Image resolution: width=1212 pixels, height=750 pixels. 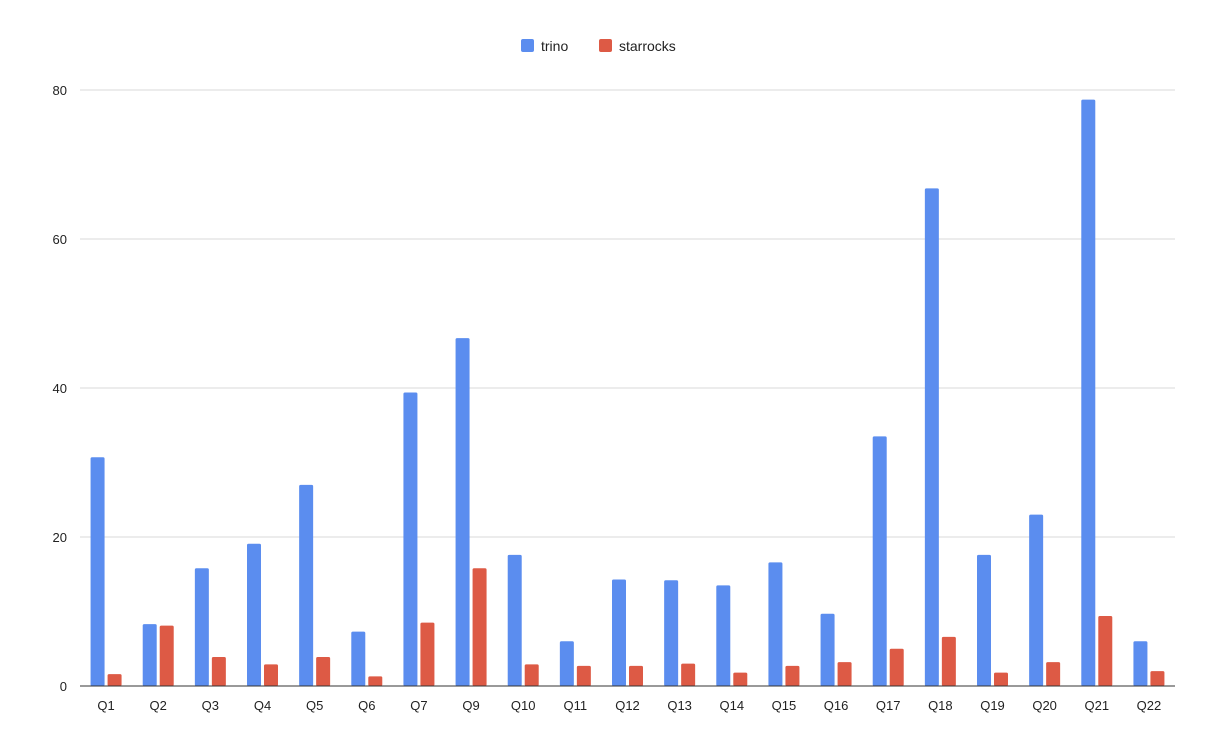 What do you see at coordinates (531, 675) in the screenshot?
I see `bar-starrocks-q10` at bounding box center [531, 675].